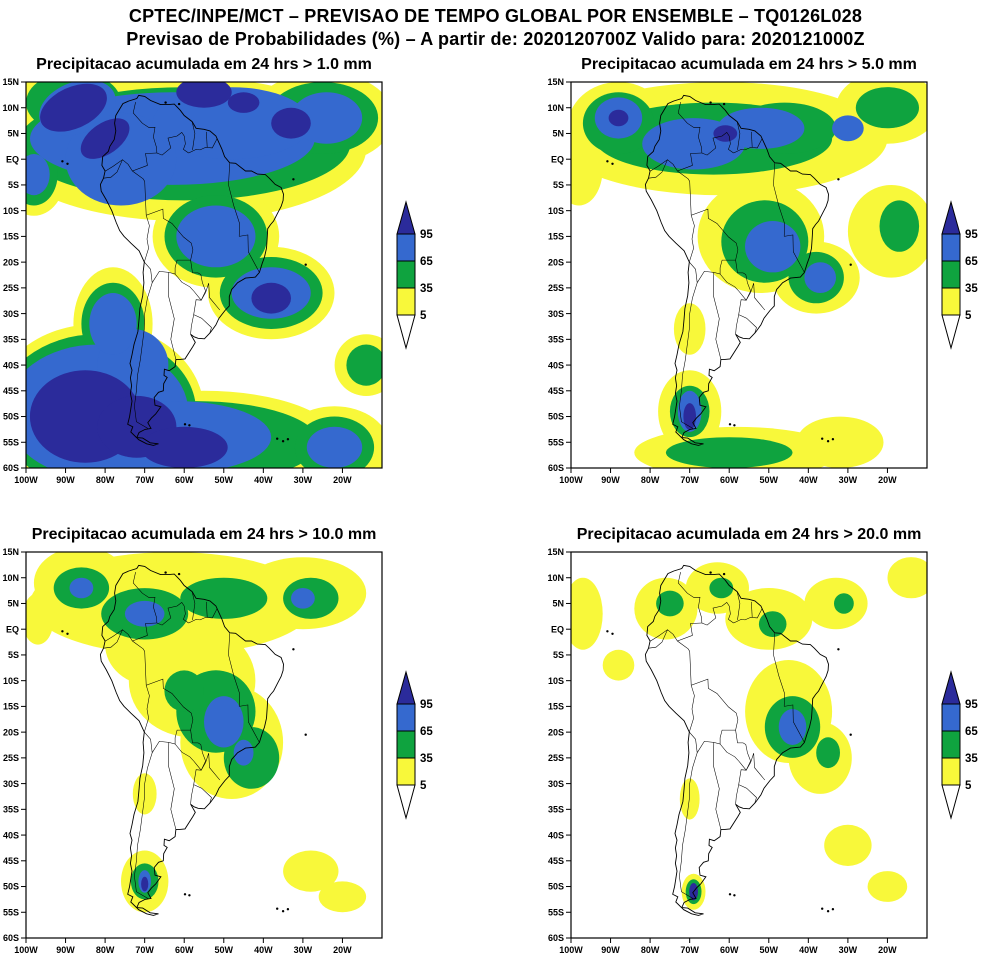  Describe the element at coordinates (557, 629) in the screenshot. I see `lat-tick-label: EQ` at that location.